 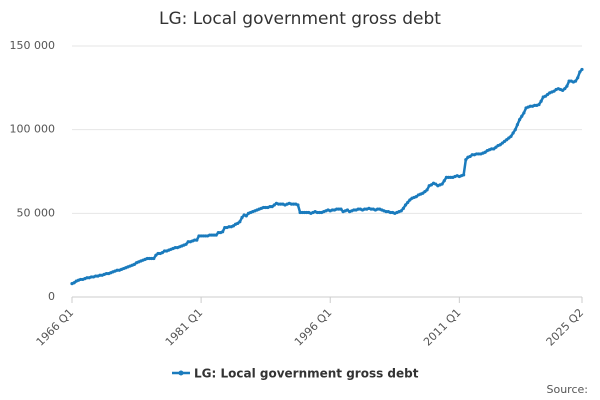 What do you see at coordinates (55, 327) in the screenshot?
I see `x-tick-label: 1966 Q1` at bounding box center [55, 327].